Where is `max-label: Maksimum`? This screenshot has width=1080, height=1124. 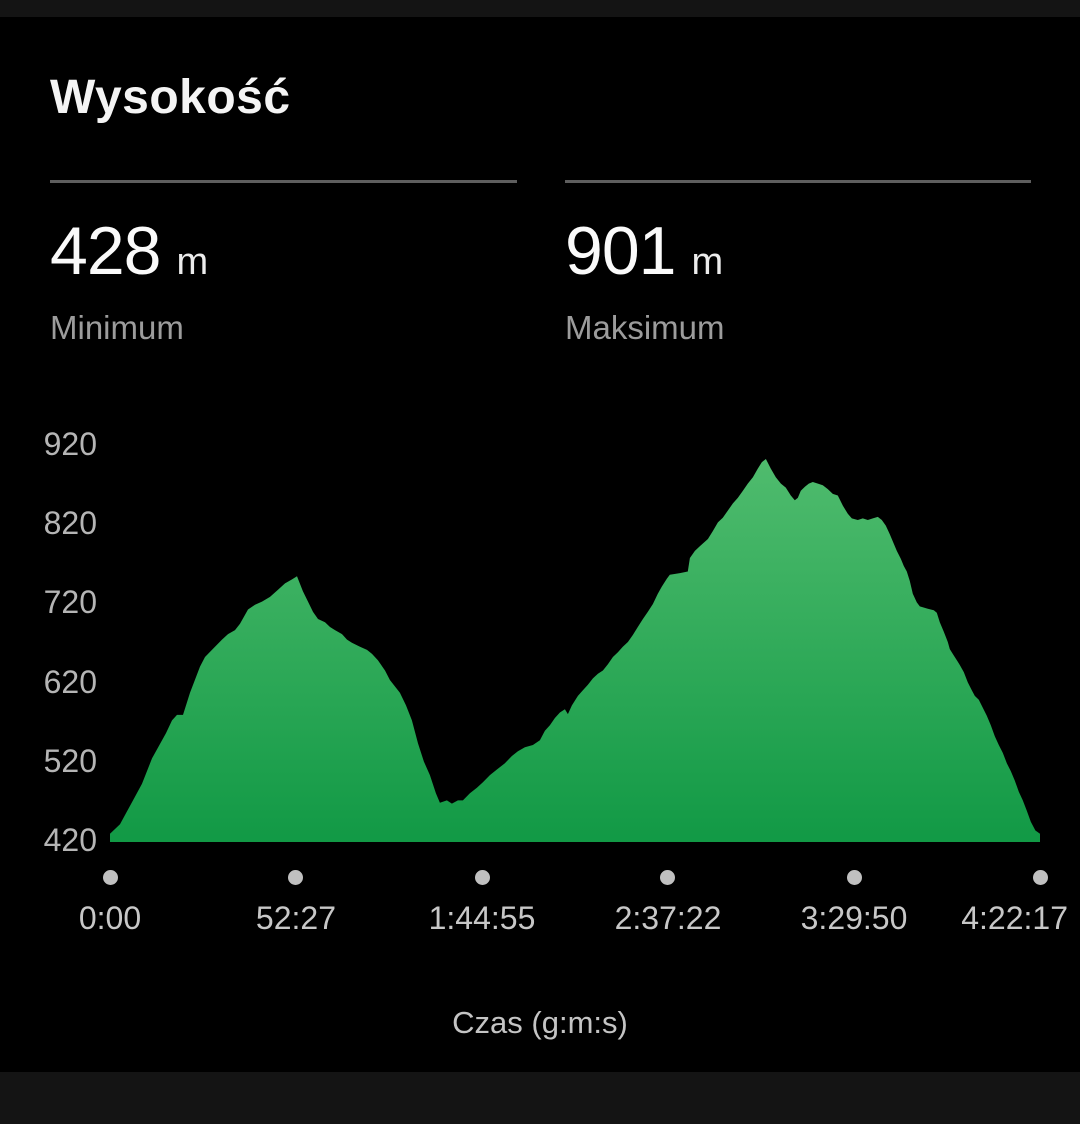
max-label: Maksimum is located at coordinates (645, 327).